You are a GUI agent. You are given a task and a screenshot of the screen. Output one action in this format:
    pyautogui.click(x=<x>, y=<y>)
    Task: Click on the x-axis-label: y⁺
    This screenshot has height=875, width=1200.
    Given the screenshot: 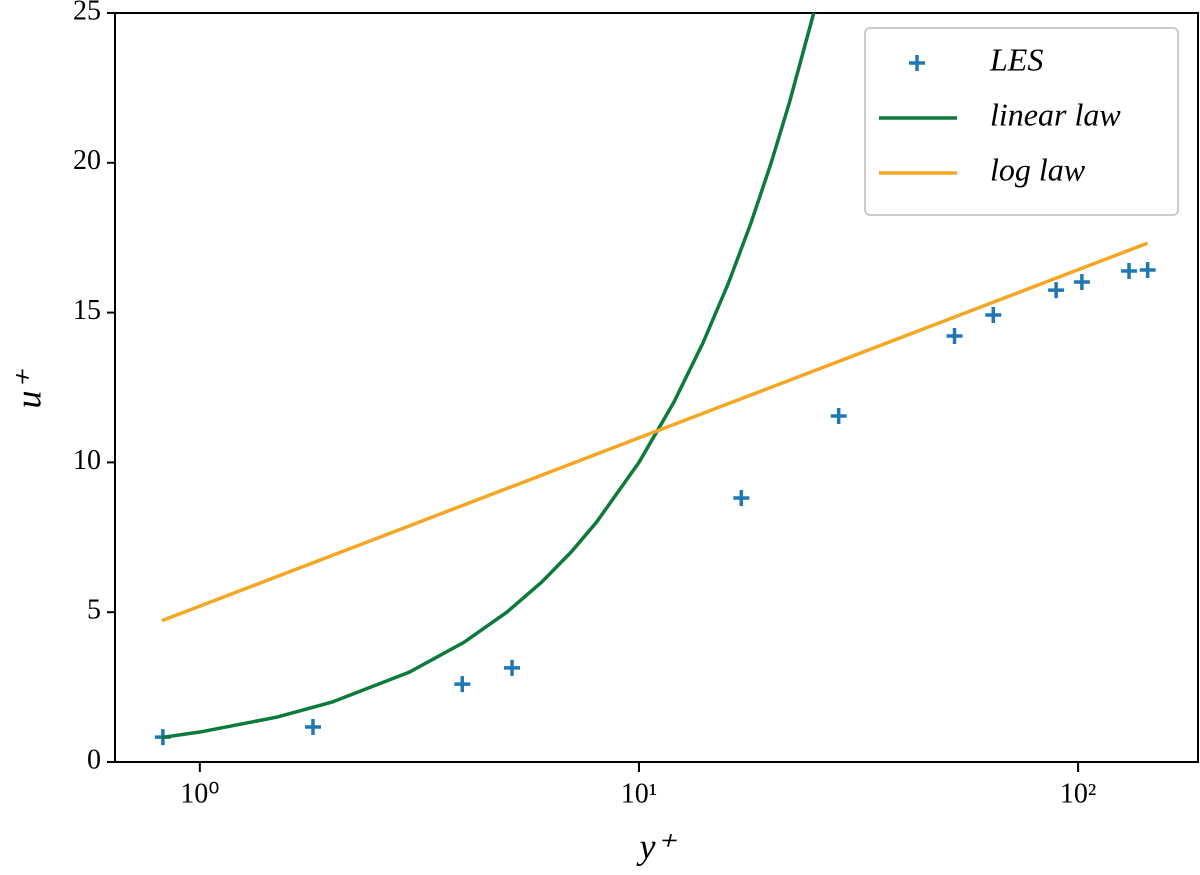 What is the action you would take?
    pyautogui.click(x=657, y=846)
    